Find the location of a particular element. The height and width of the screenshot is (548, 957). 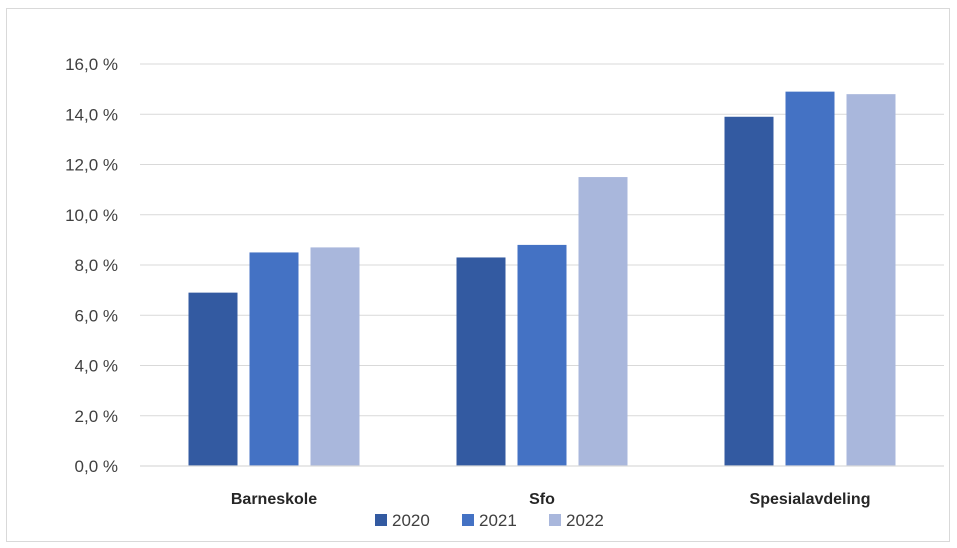

legend-label: 2021 is located at coordinates (498, 520).